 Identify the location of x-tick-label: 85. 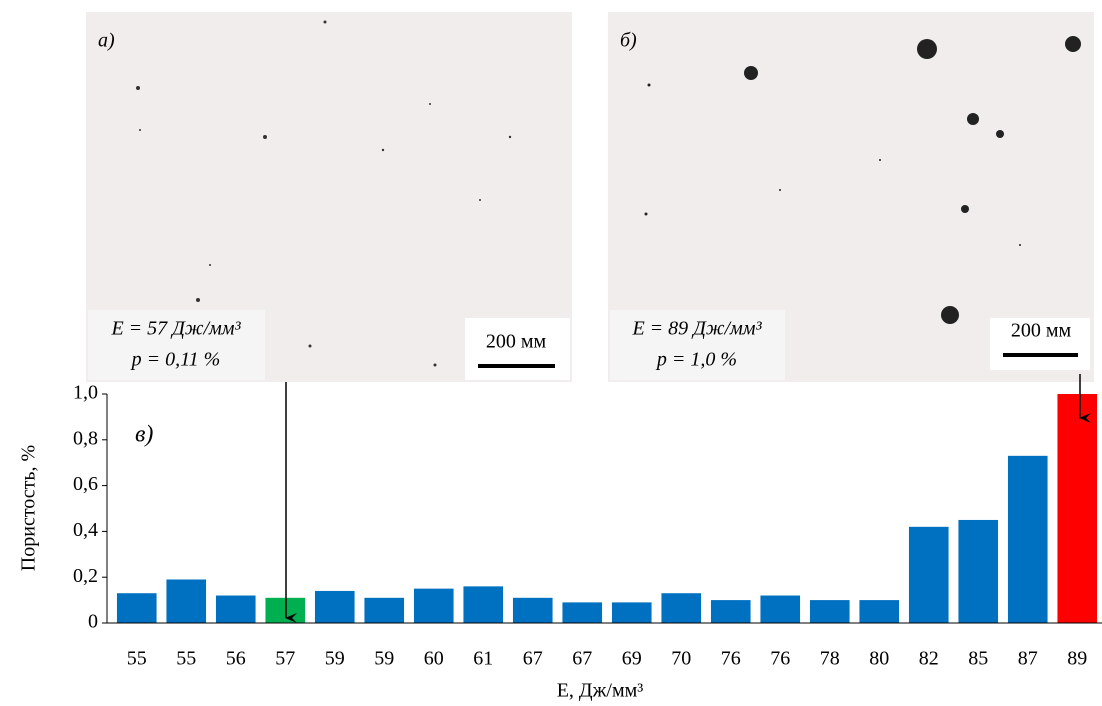
(978, 659).